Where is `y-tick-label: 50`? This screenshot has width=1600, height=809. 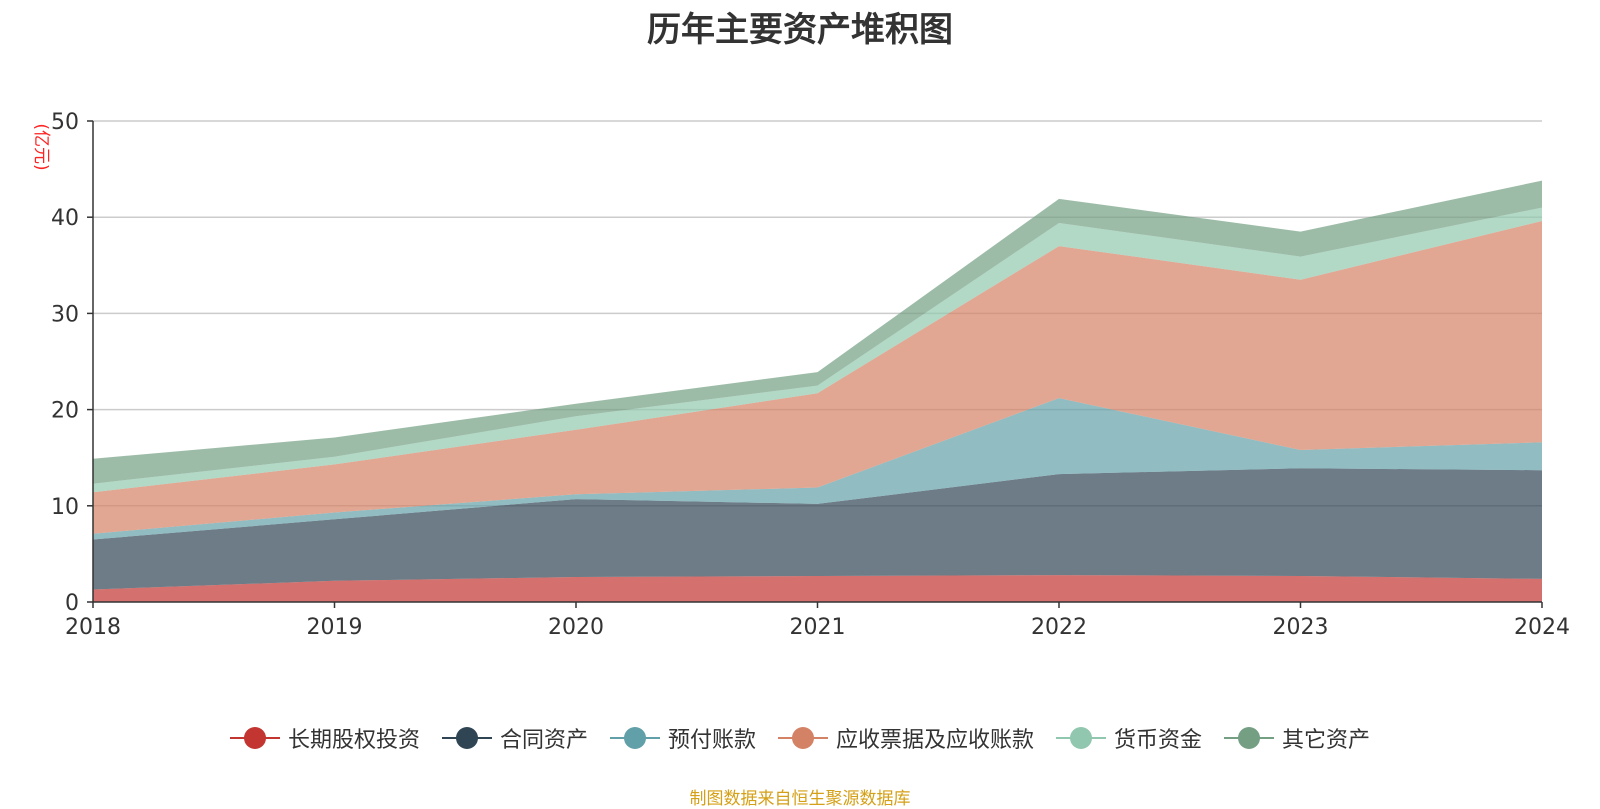 y-tick-label: 50 is located at coordinates (65, 122).